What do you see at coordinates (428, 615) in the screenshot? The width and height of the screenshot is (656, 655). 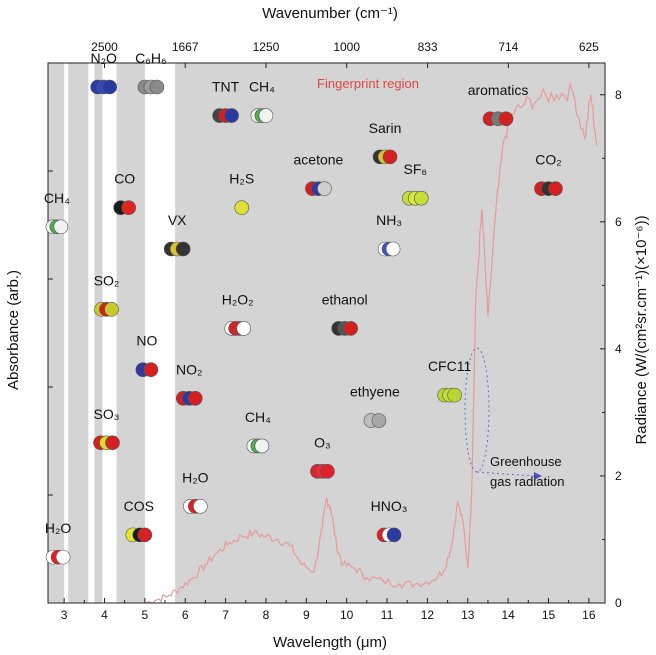 I see `x-tick-label: 12` at bounding box center [428, 615].